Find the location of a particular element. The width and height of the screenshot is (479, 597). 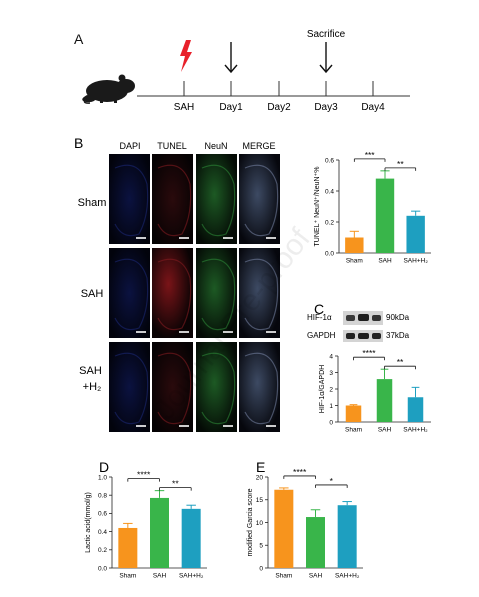

micrograph-tunel-row1 is located at coordinates (172, 199).